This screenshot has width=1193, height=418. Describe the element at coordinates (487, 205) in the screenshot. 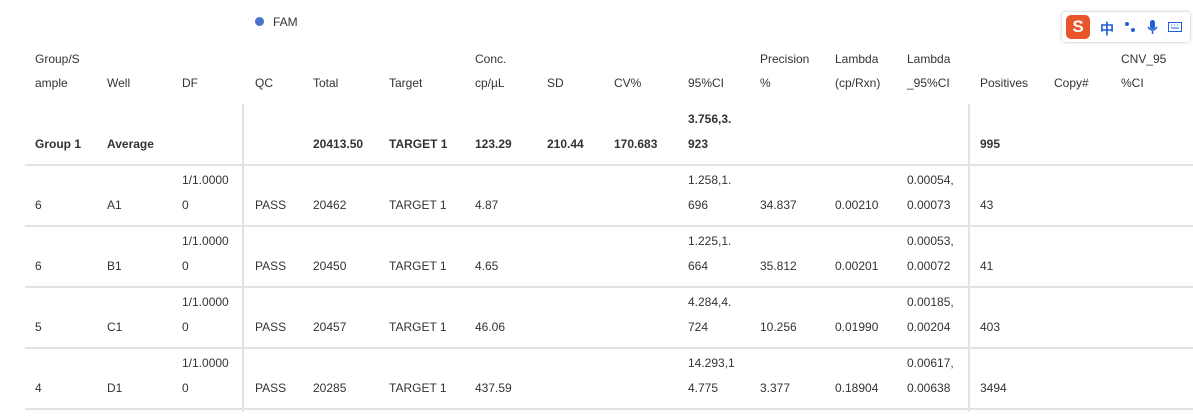

I see `table-cell: 4.87` at that location.